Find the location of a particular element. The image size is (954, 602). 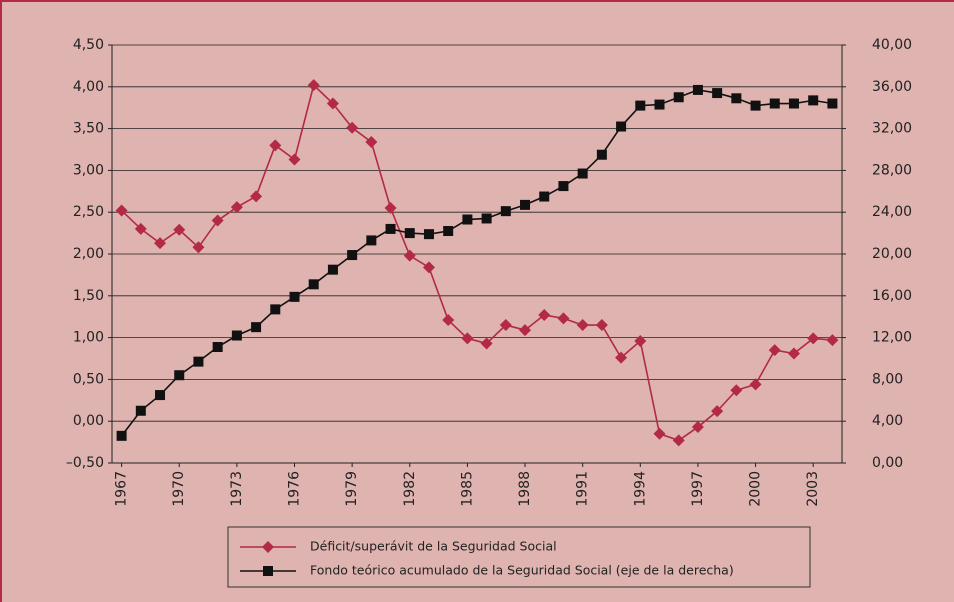

y2-tick-label: 24,00 is located at coordinates (892, 212).